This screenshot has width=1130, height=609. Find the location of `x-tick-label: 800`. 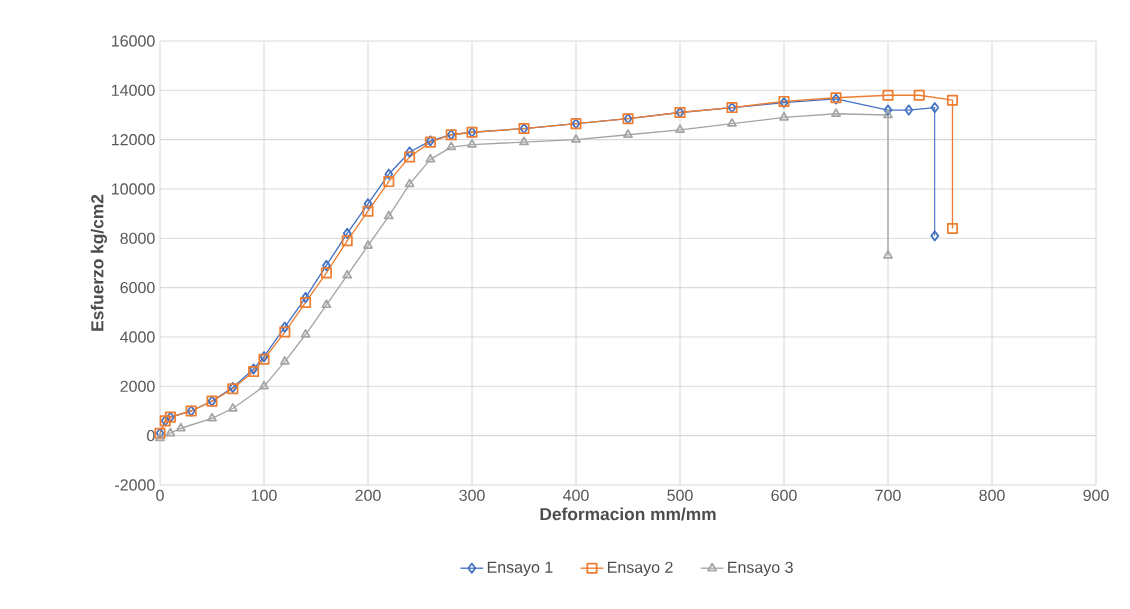

x-tick-label: 800 is located at coordinates (992, 495).